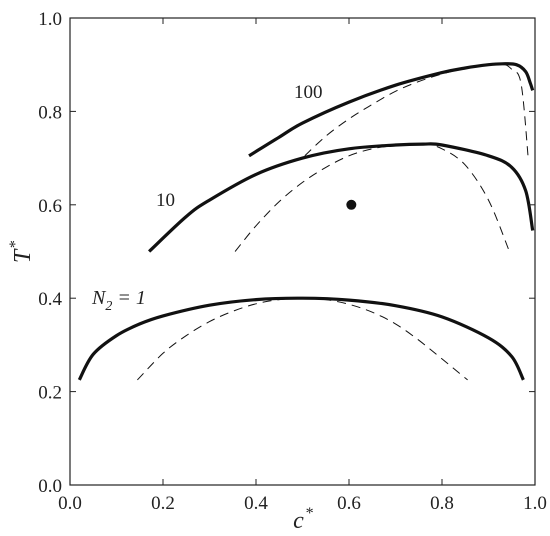 The width and height of the screenshot is (550, 536). What do you see at coordinates (165, 200) in the screenshot?
I see `curve-label-10: 10` at bounding box center [165, 200].